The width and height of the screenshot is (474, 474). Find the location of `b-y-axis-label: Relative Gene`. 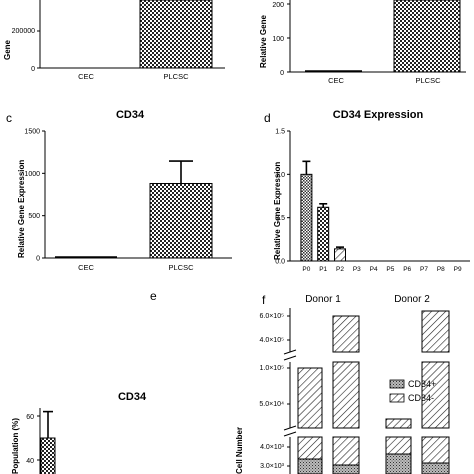

b-y-axis-label: Relative Gene is located at coordinates (263, 41).